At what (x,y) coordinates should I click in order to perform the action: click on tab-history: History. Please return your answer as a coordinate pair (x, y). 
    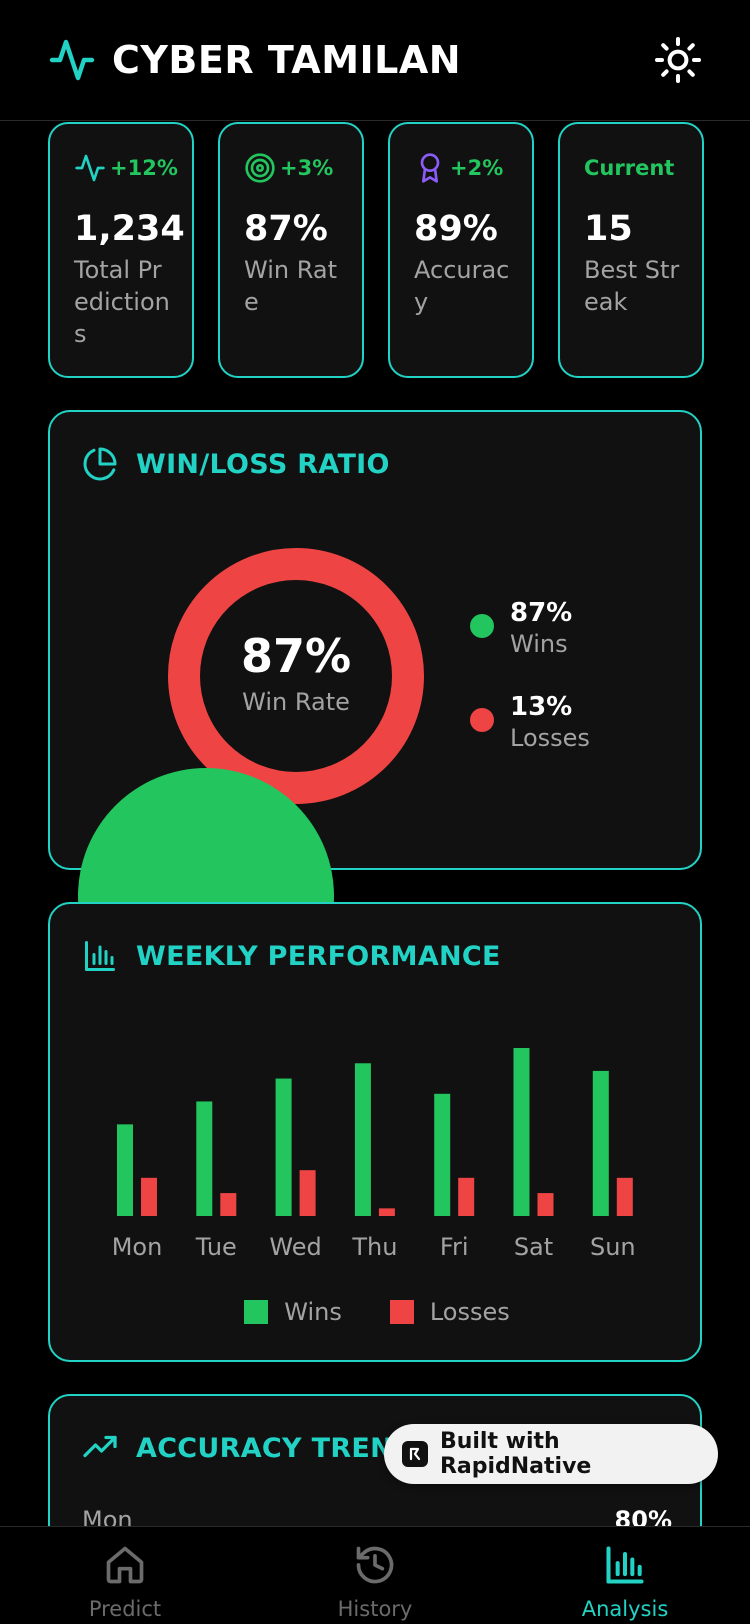
    Looking at the image, I should click on (375, 1575).